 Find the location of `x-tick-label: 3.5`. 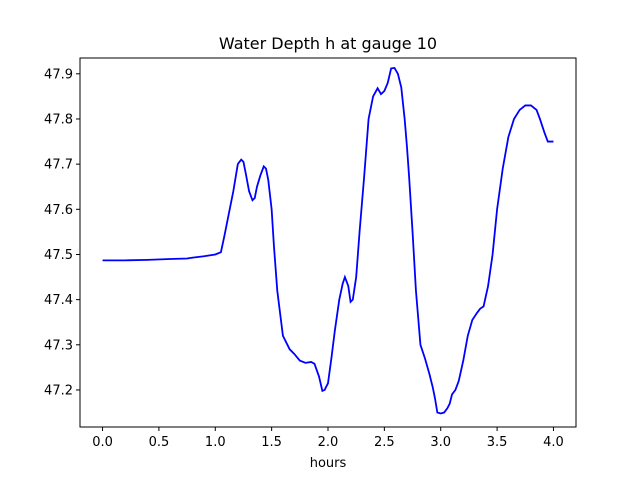

x-tick-label: 3.5 is located at coordinates (497, 442).